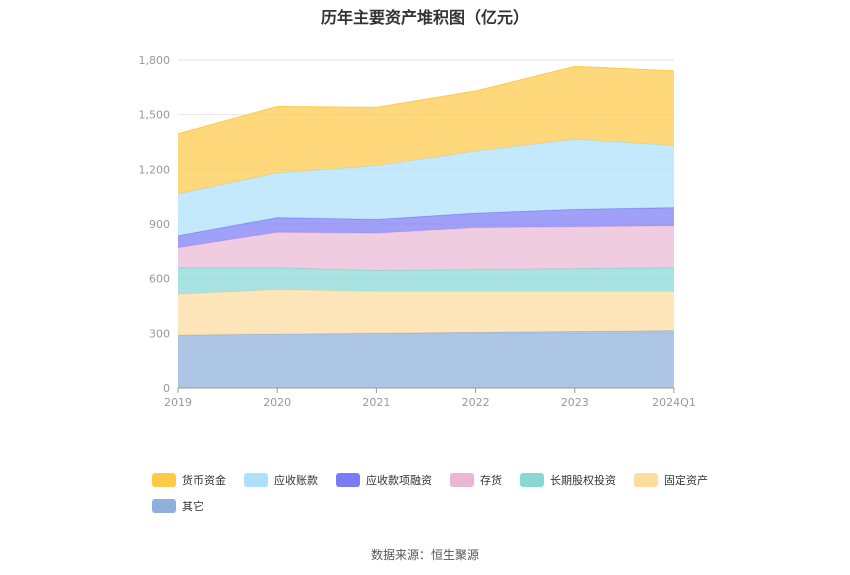  I want to click on y-tick-label: 900, so click(159, 224).